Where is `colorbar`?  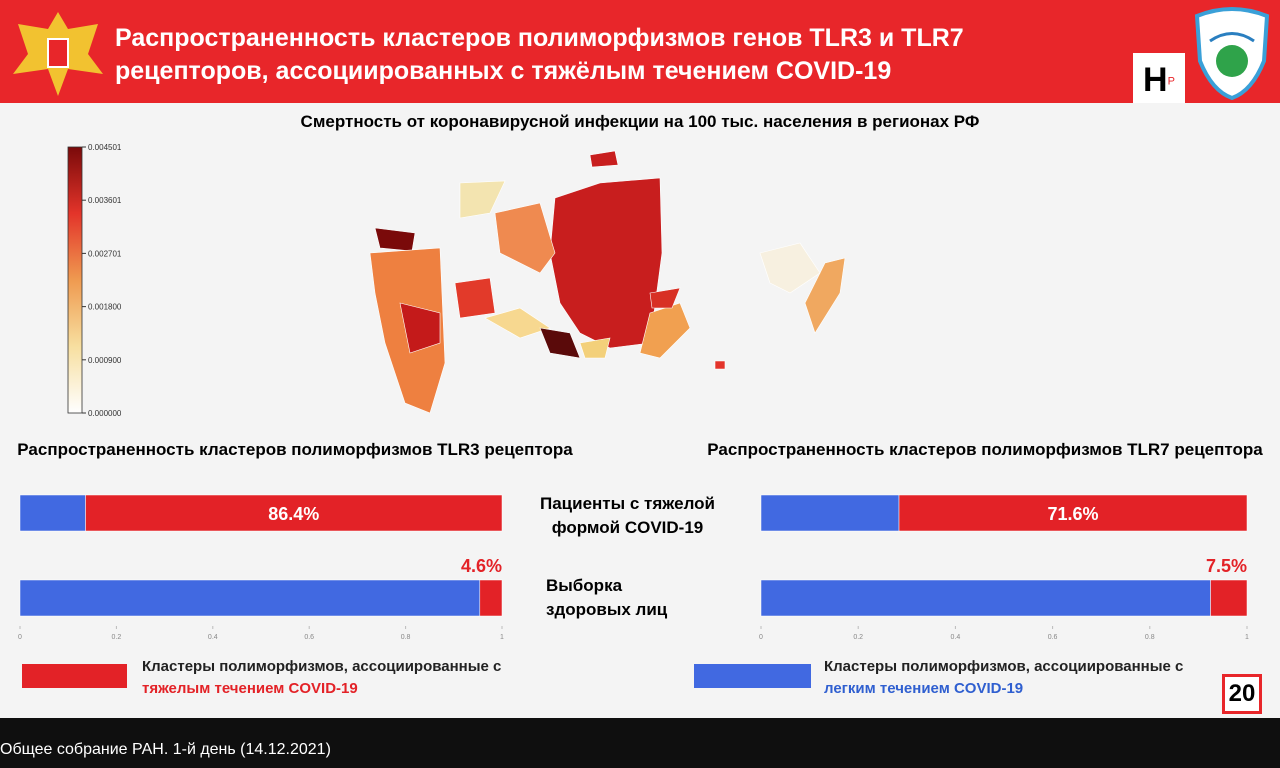 colorbar is located at coordinates (75, 280).